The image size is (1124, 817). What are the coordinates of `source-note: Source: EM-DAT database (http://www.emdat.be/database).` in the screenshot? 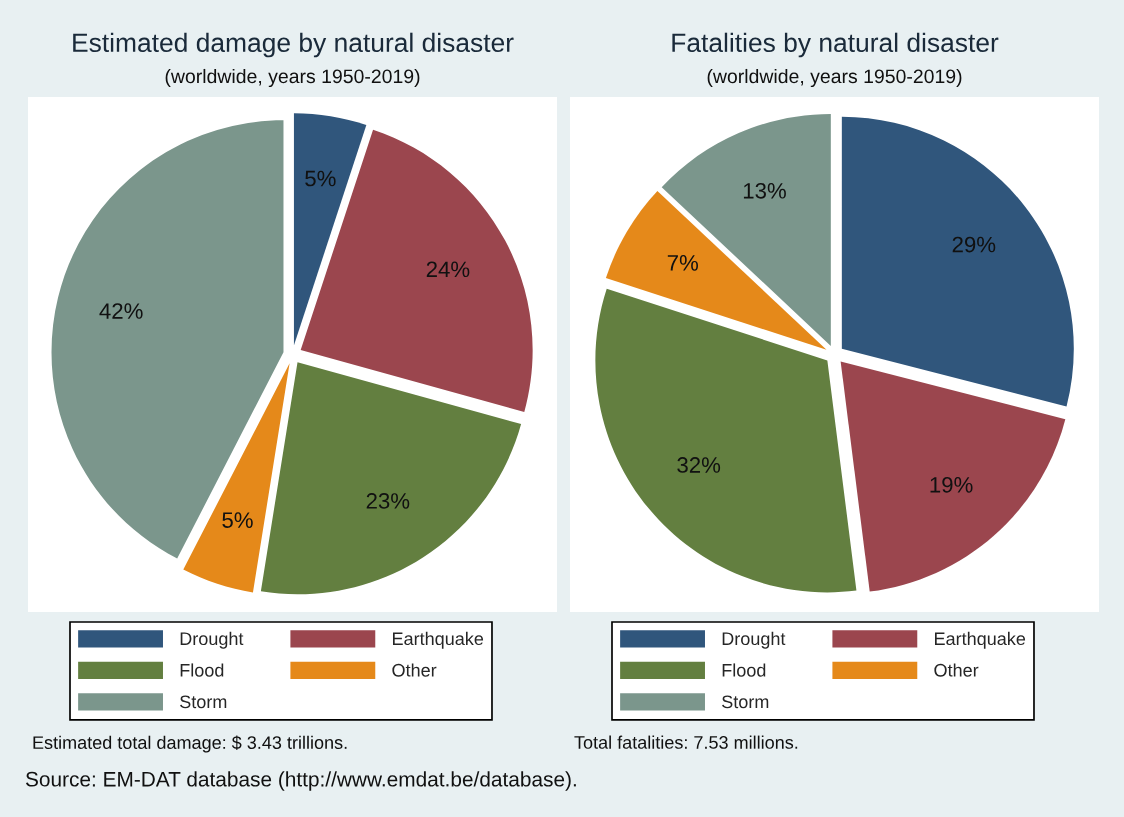 It's located at (300, 781).